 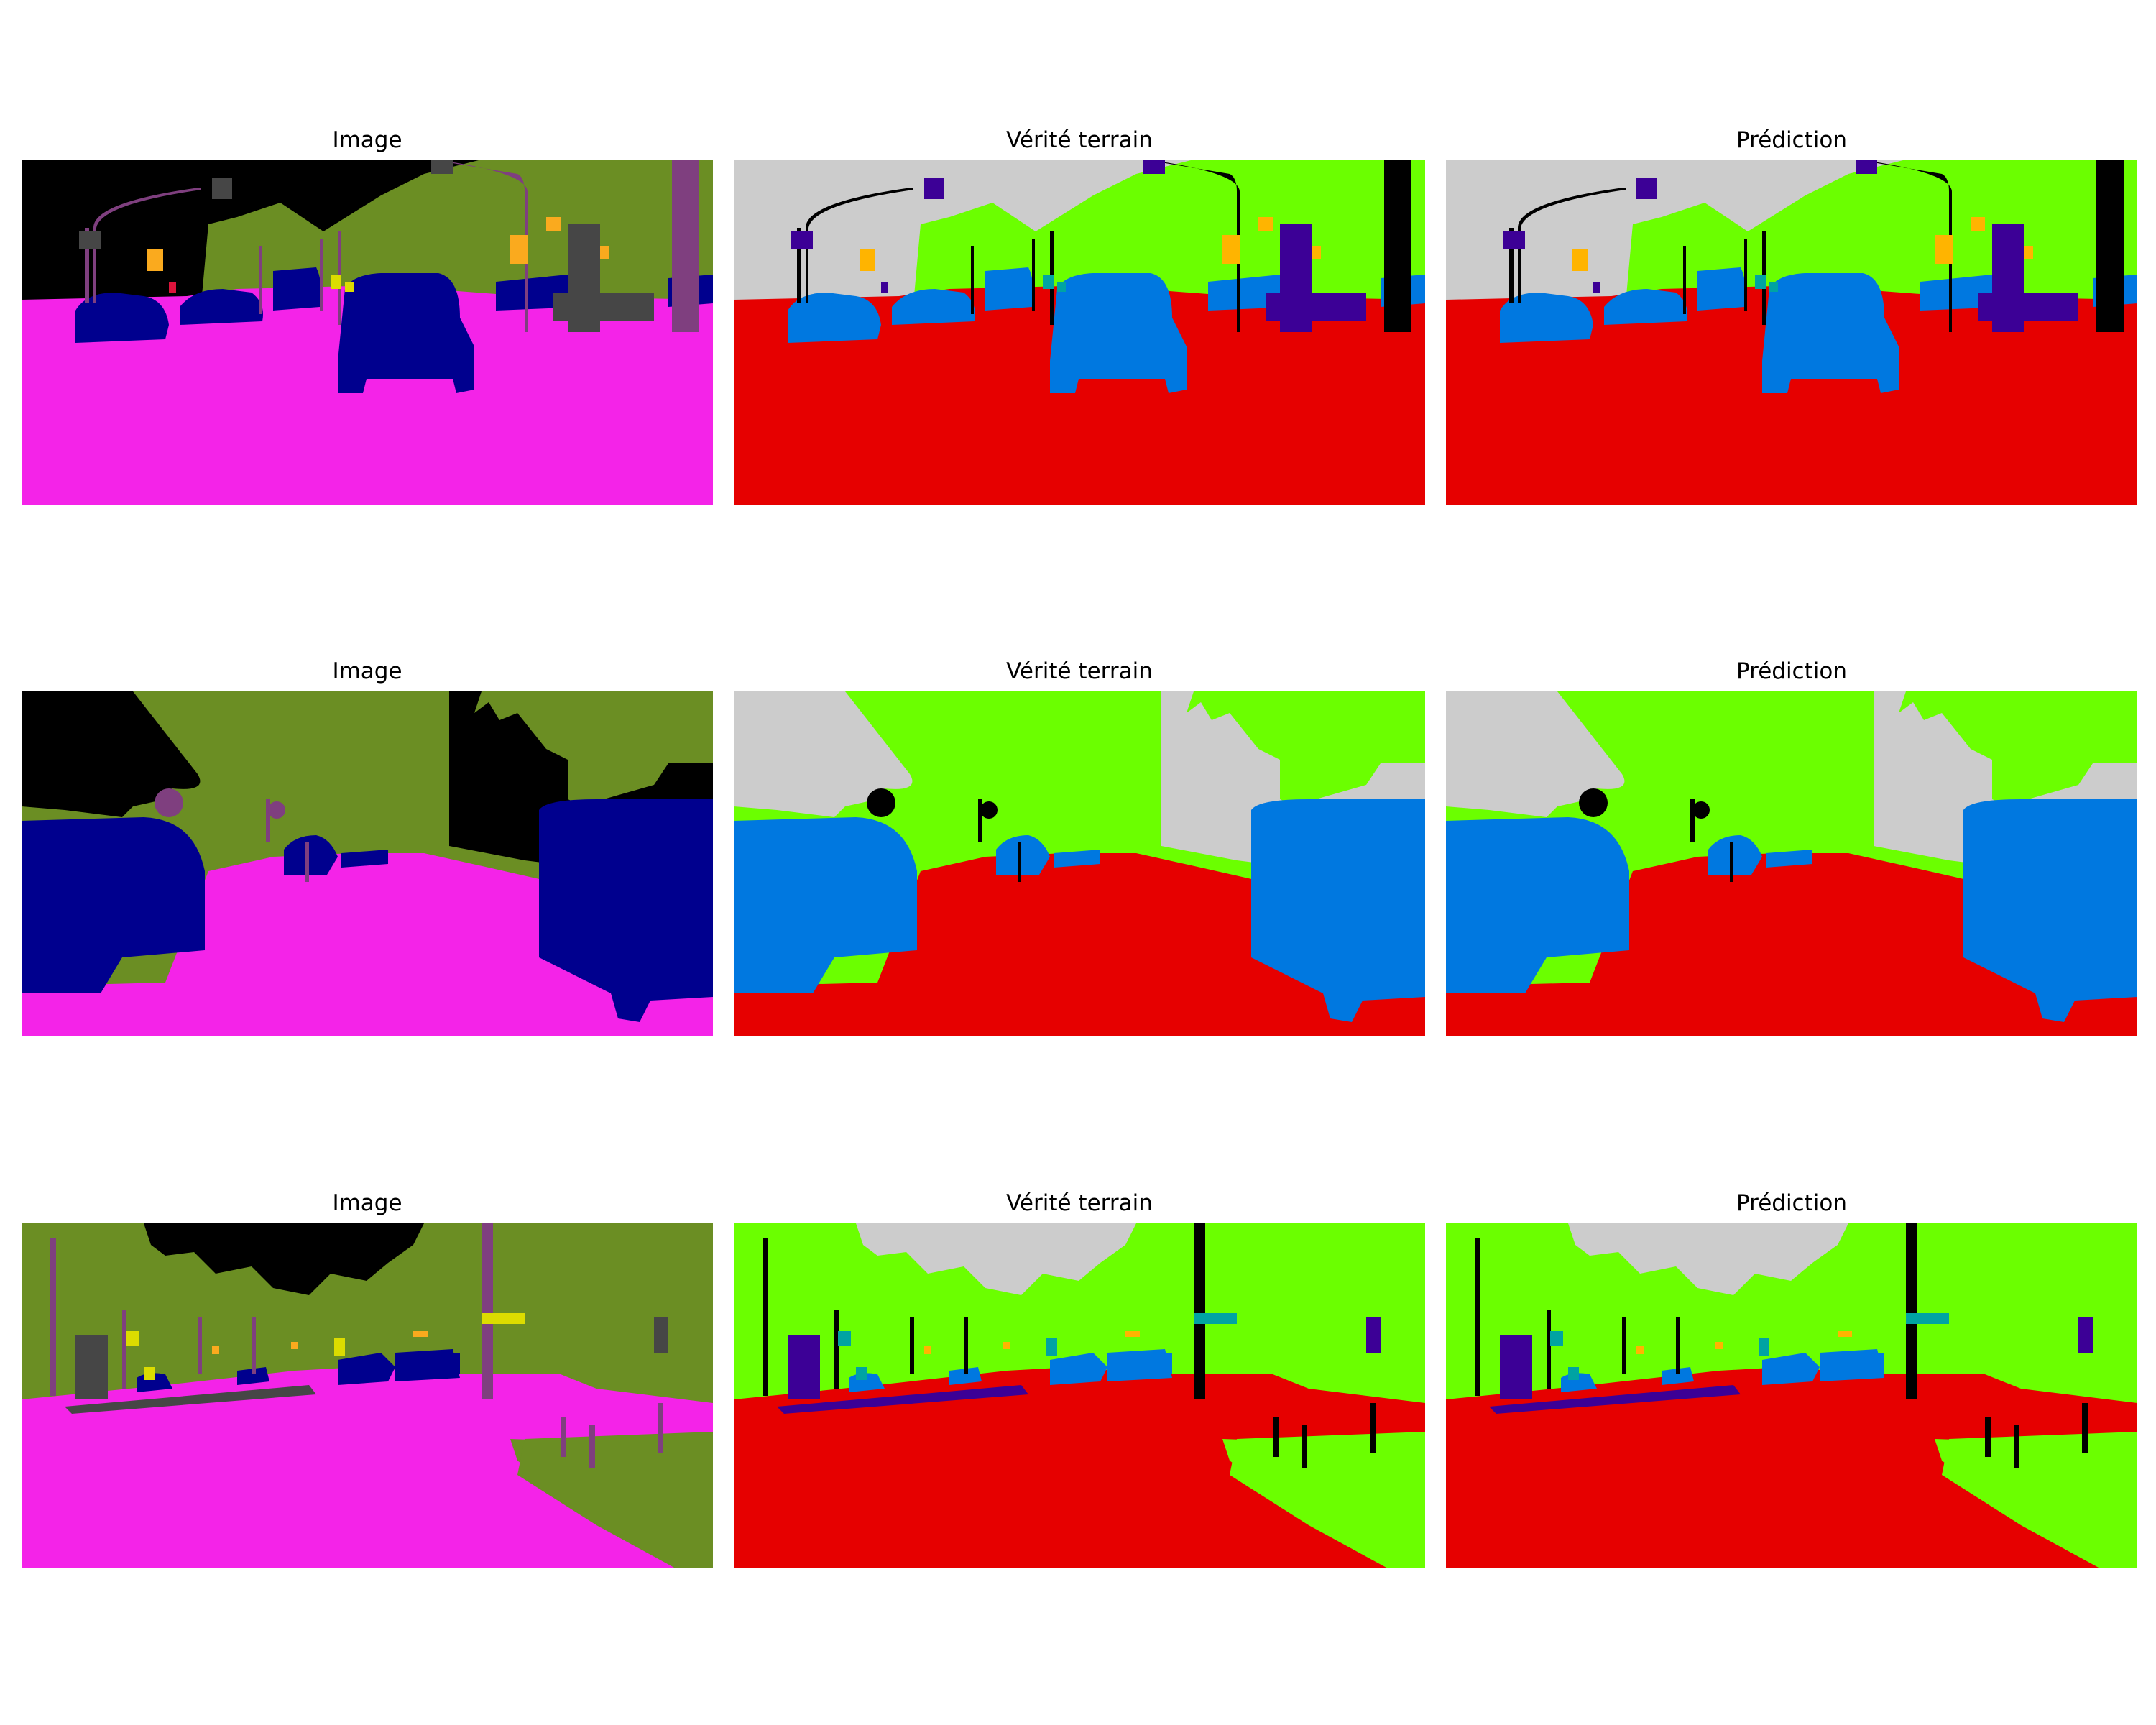 What do you see at coordinates (1079, 671) in the screenshot?
I see `panel-title-r2-c2: Vérité terrain` at bounding box center [1079, 671].